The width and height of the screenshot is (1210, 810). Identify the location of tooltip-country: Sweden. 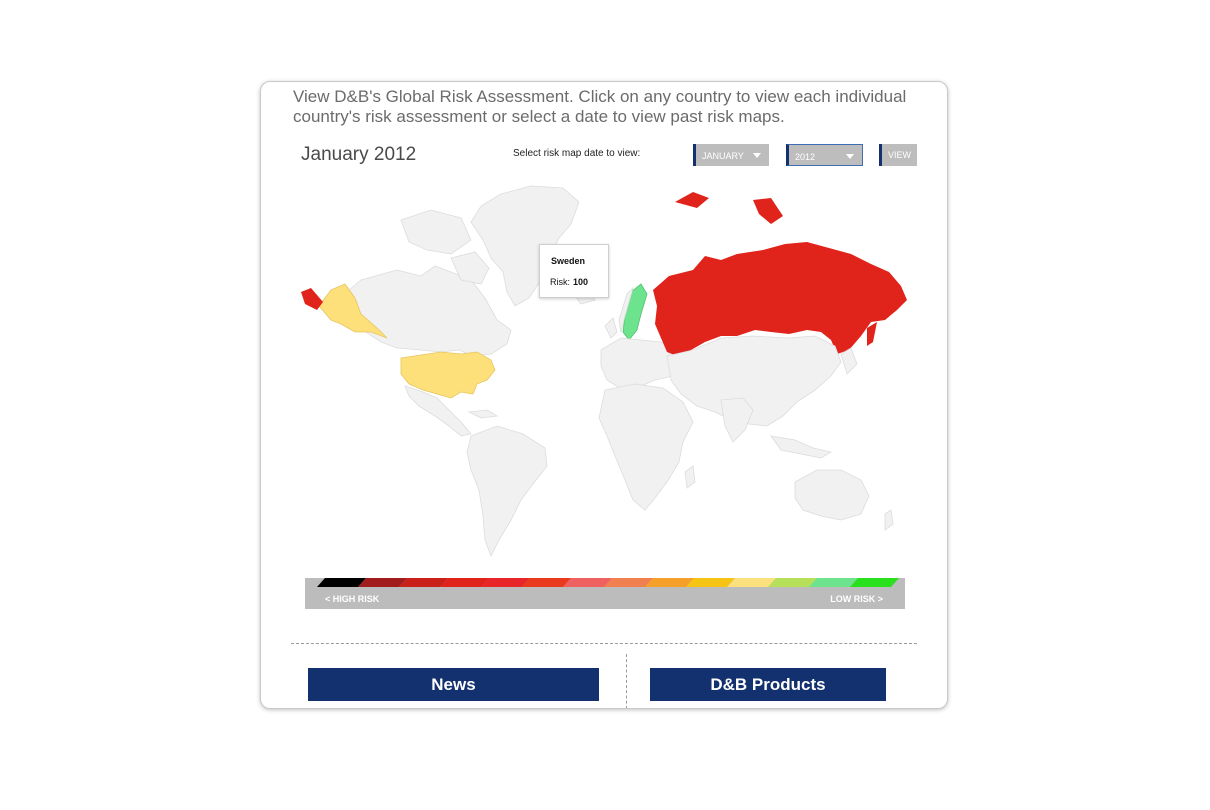
(568, 261).